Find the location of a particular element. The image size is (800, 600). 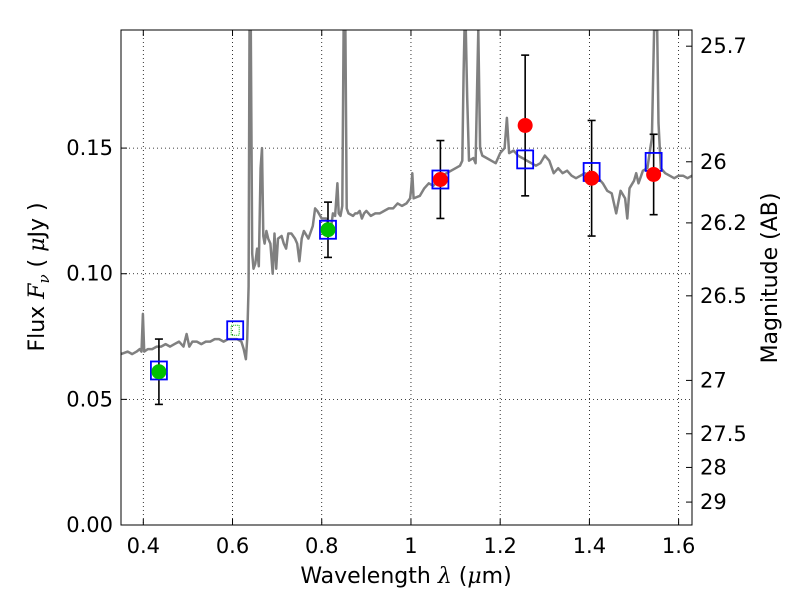

y2-tick-label: 27.5 is located at coordinates (723, 434).